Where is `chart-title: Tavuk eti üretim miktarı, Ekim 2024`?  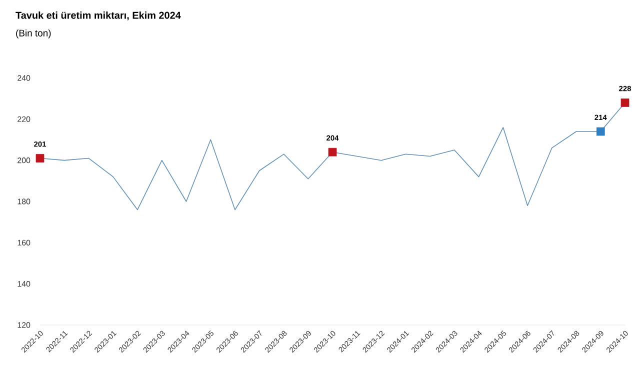
chart-title: Tavuk eti üretim miktarı, Ekim 2024 is located at coordinates (98, 16).